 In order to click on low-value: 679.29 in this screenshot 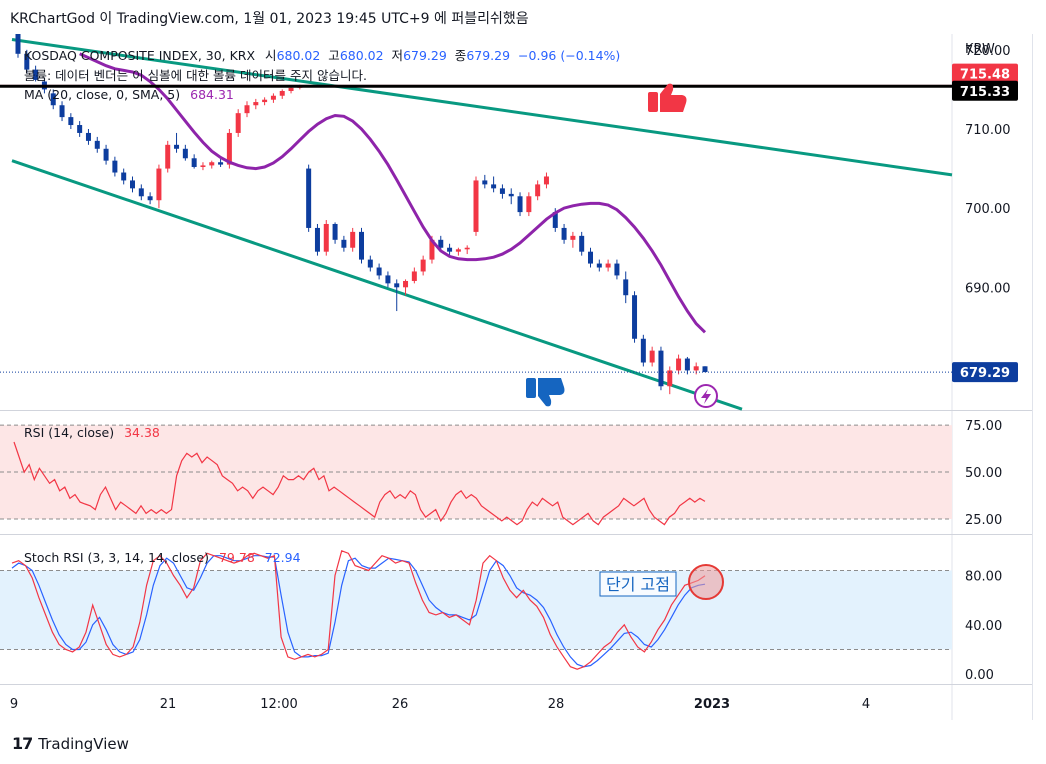, I will do `click(425, 55)`.